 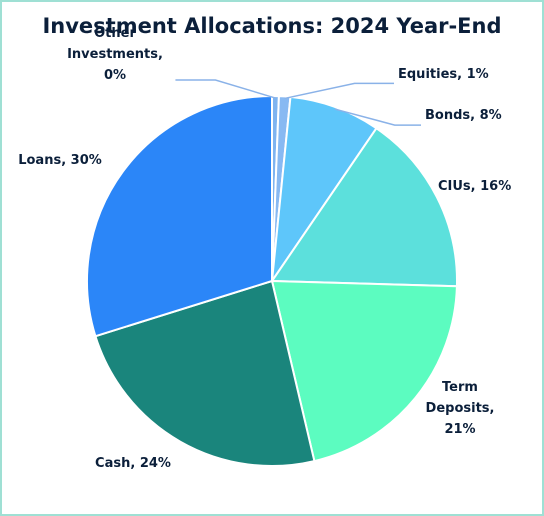 What do you see at coordinates (364, 207) in the screenshot?
I see `pie-slice-cius` at bounding box center [364, 207].